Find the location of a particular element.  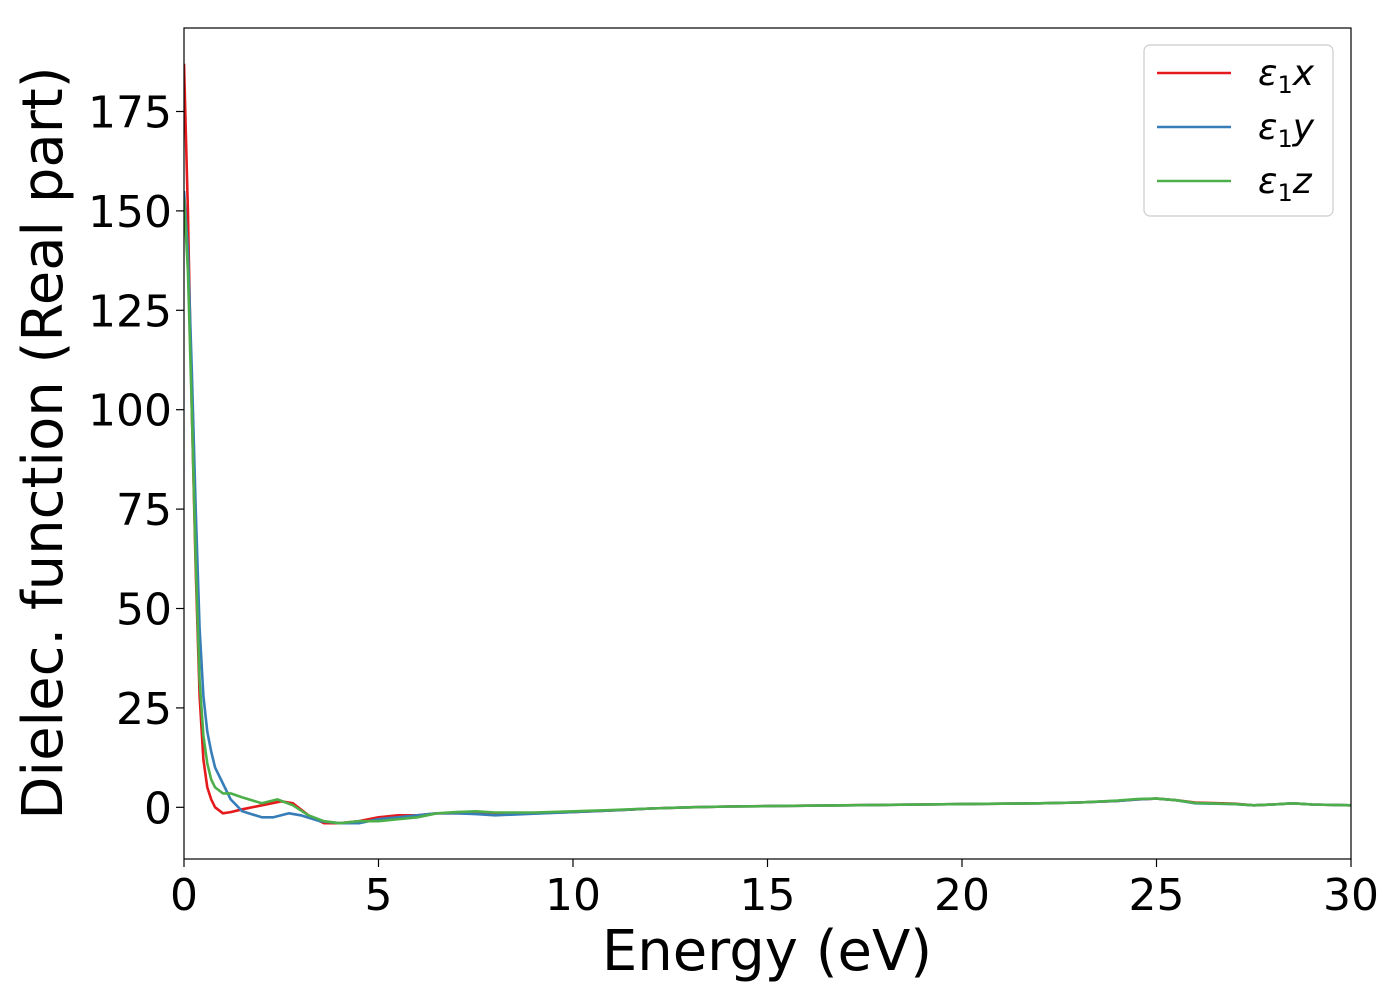

x-tick-label: 10 is located at coordinates (573, 895).